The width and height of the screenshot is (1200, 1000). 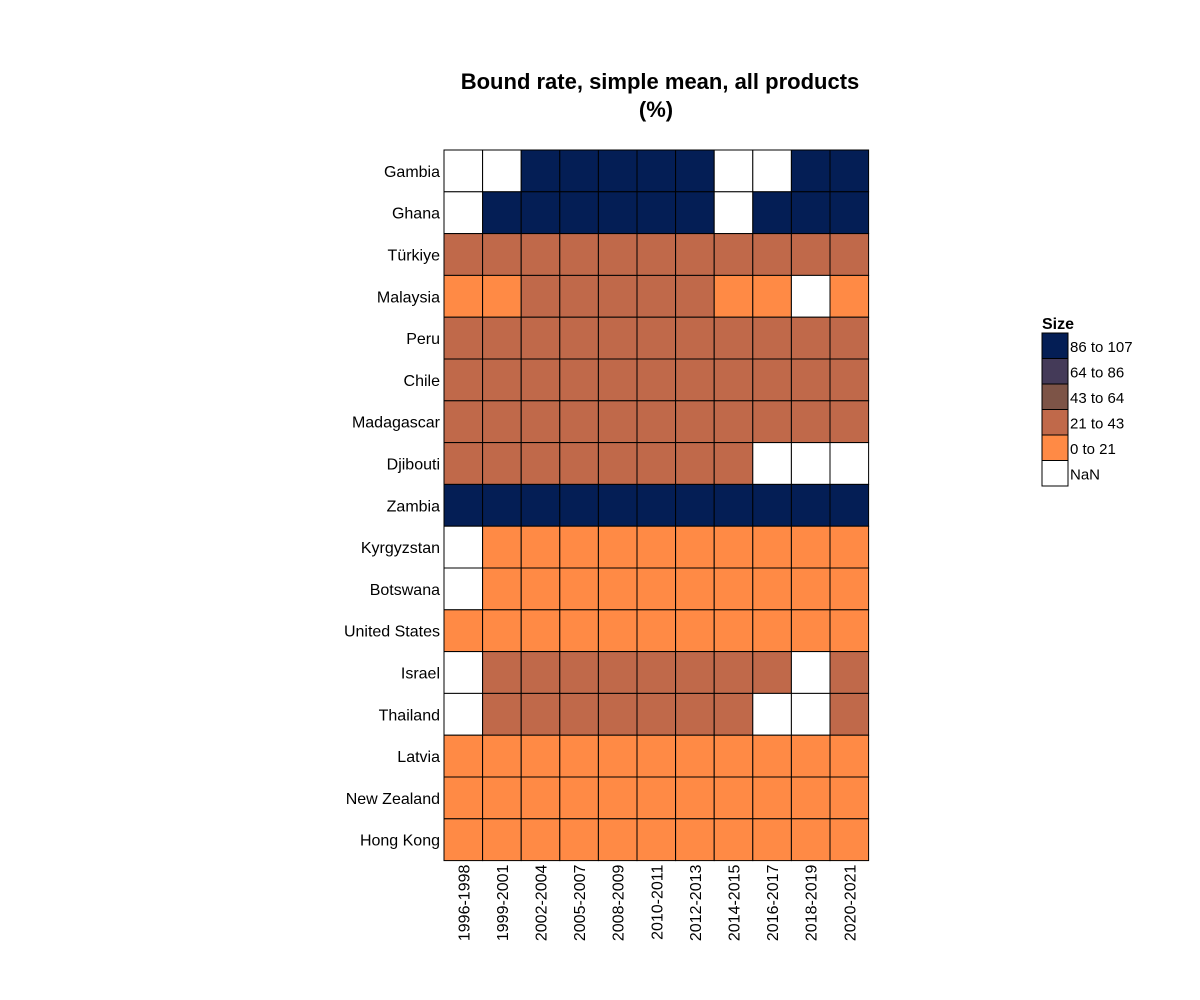 What do you see at coordinates (696, 902) in the screenshot?
I see `x-tick-label: 2012-2013` at bounding box center [696, 902].